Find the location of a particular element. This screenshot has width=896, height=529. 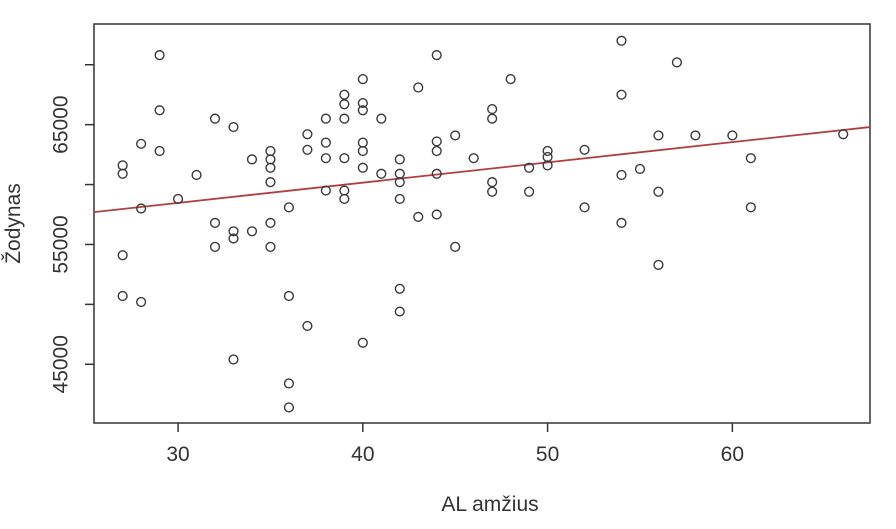

x-tick-label: 60 is located at coordinates (732, 454).